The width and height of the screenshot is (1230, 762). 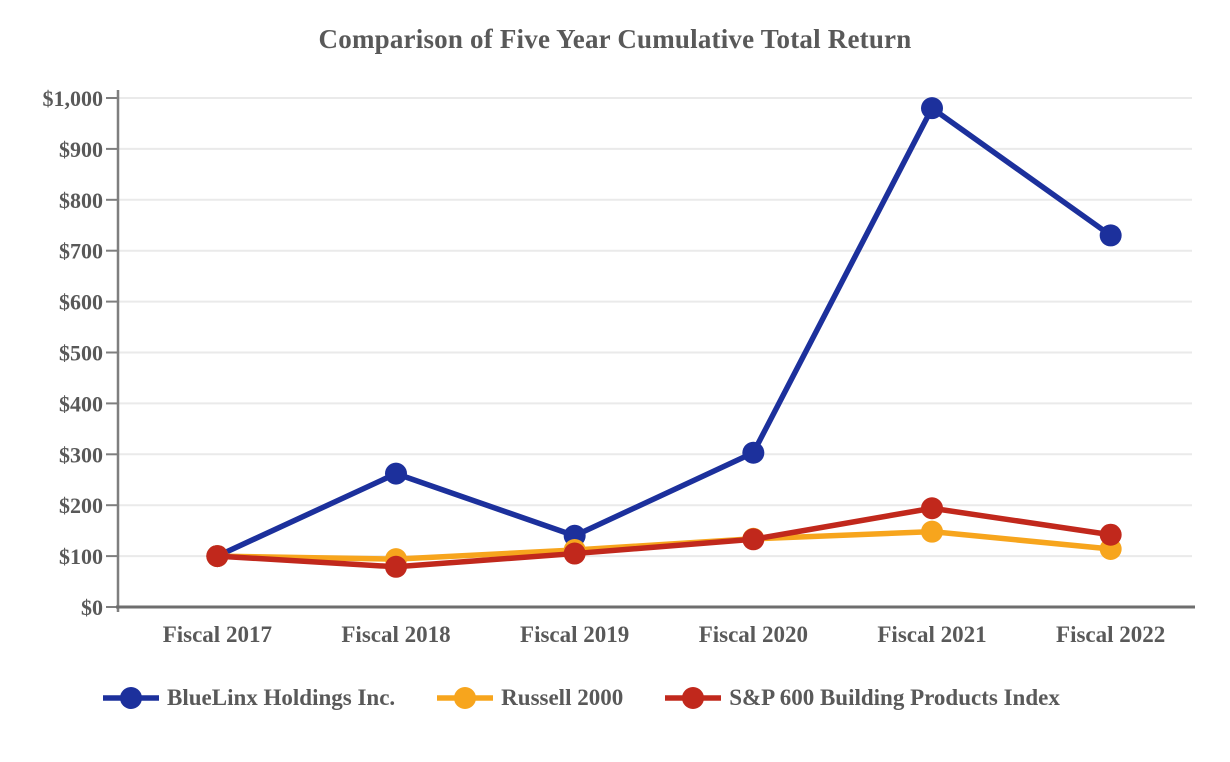 What do you see at coordinates (574, 634) in the screenshot?
I see `x-axis-label: Fiscal 2019` at bounding box center [574, 634].